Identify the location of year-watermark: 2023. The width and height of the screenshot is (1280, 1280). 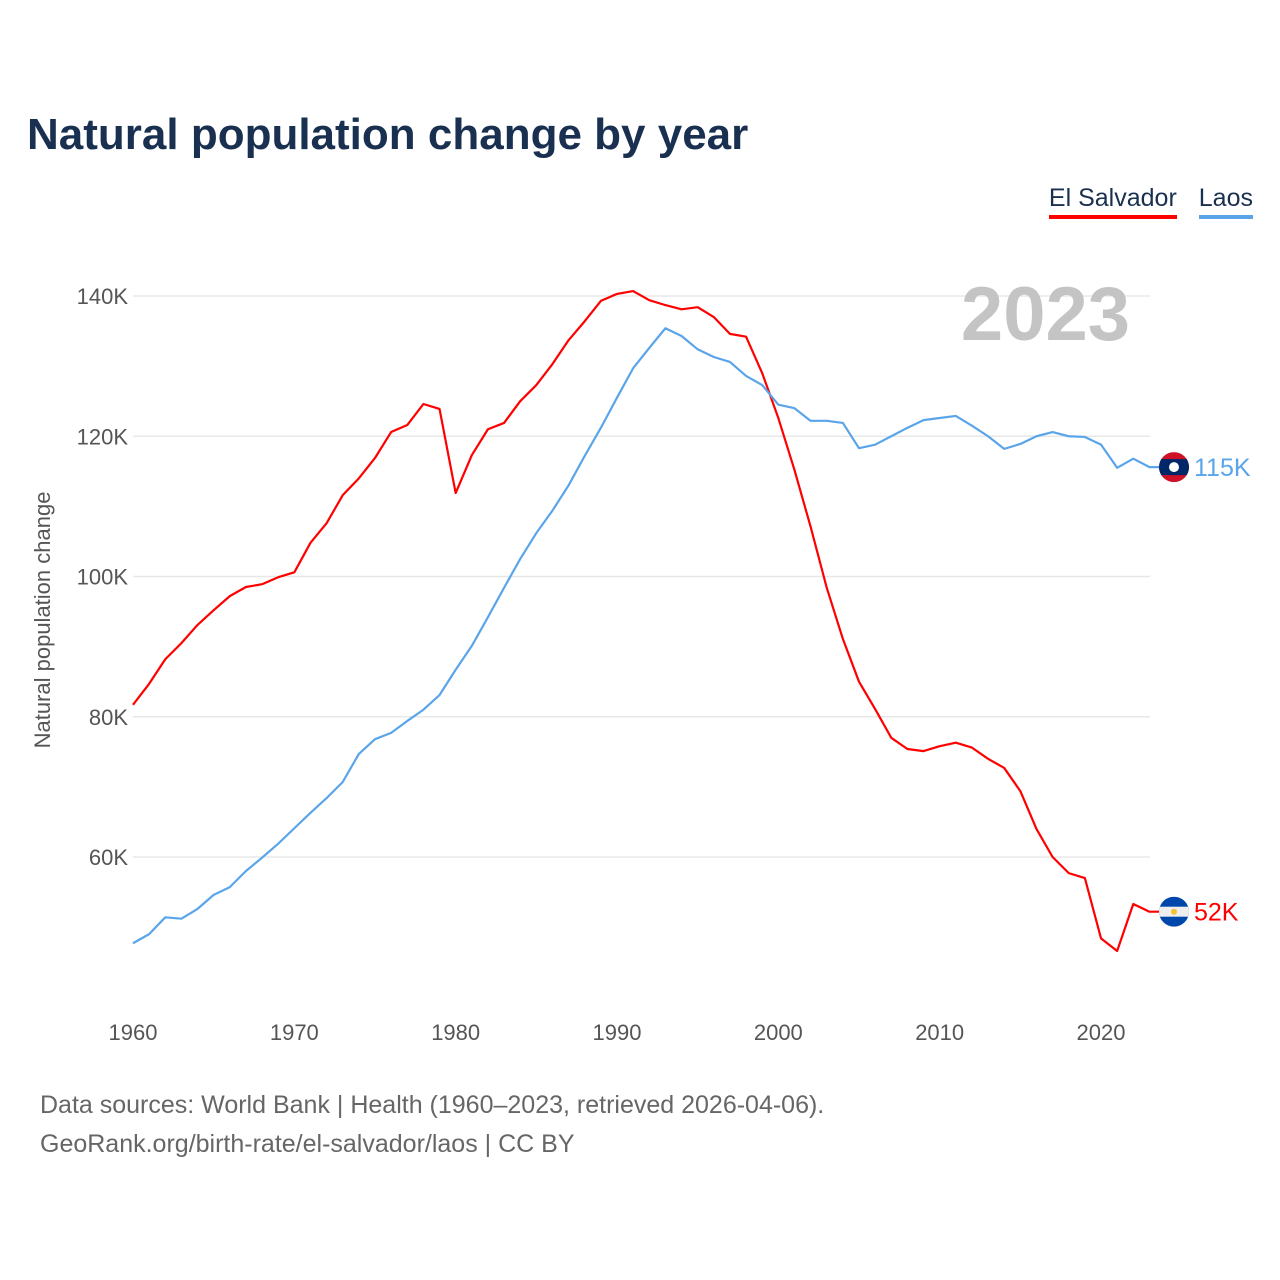
(1045, 314).